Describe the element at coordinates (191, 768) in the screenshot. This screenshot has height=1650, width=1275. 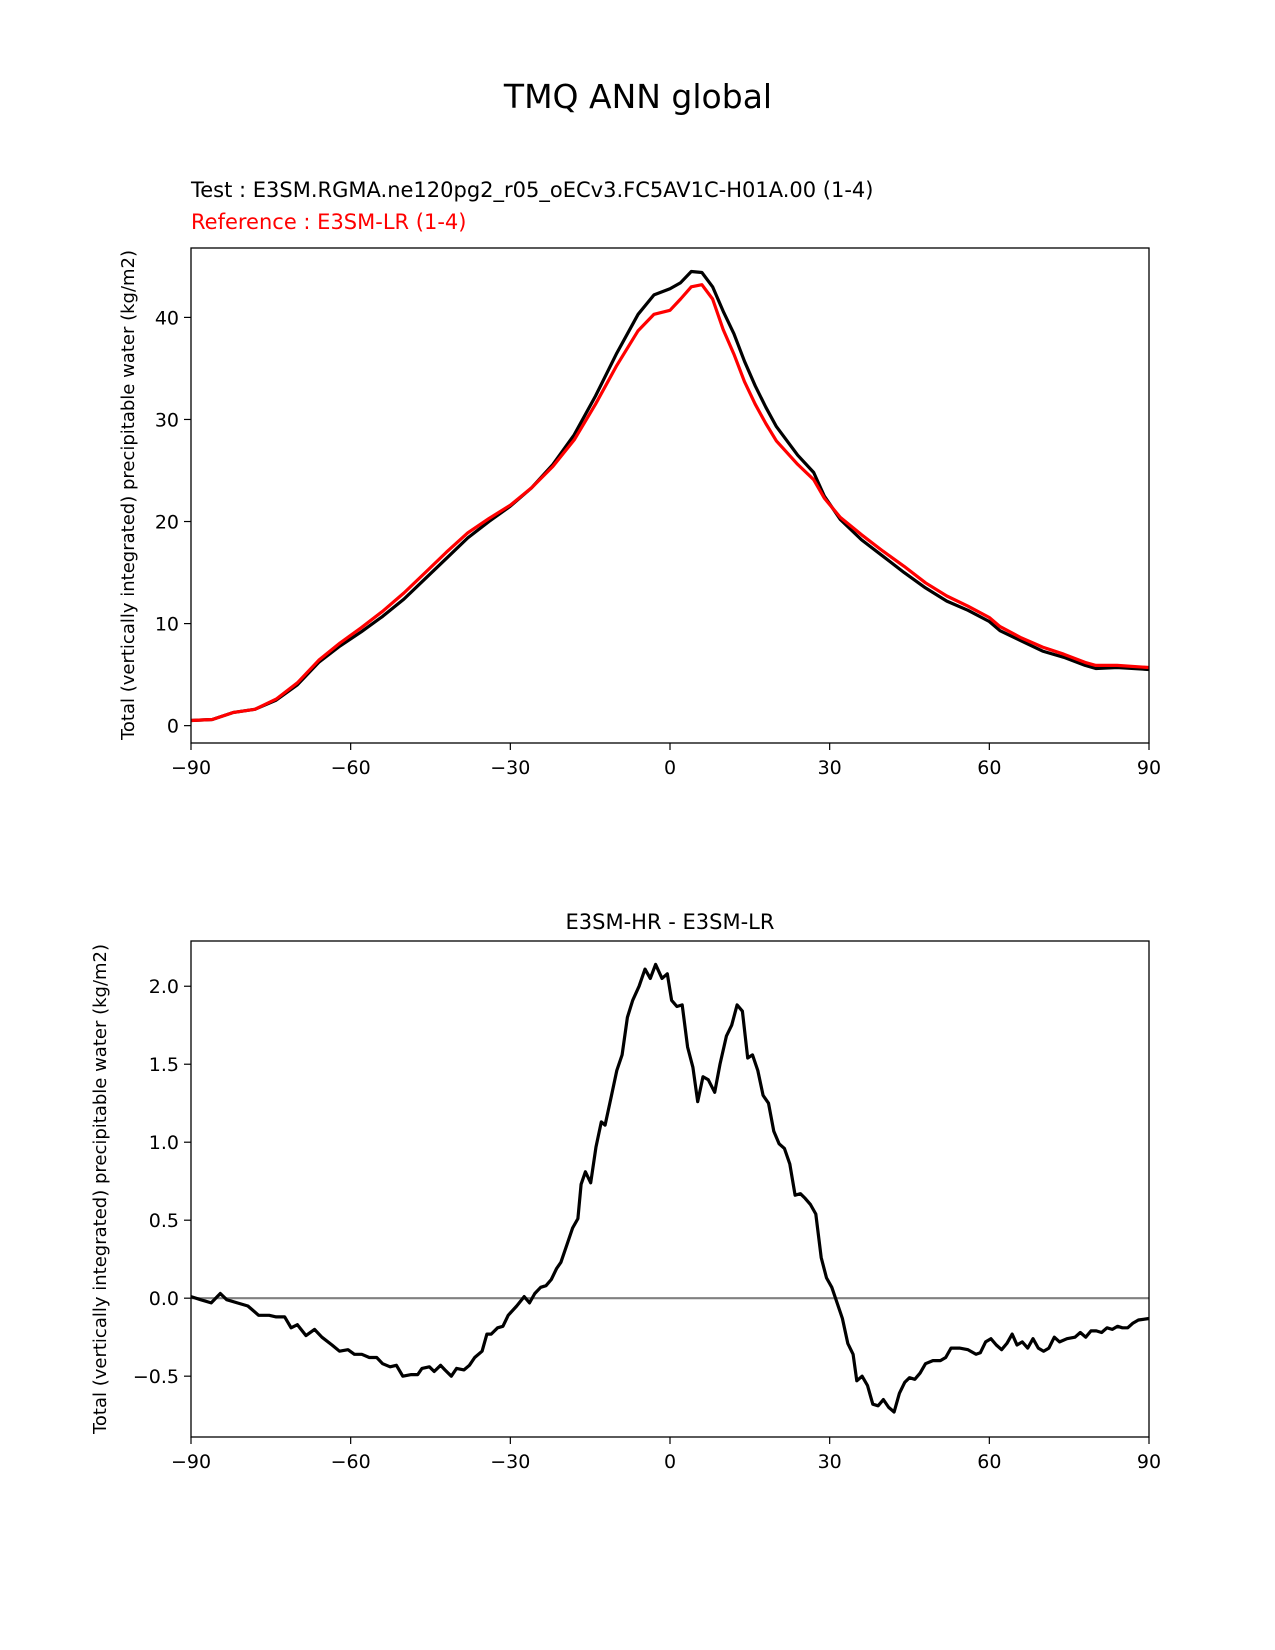
I see `top-x-tick-label: −90` at that location.